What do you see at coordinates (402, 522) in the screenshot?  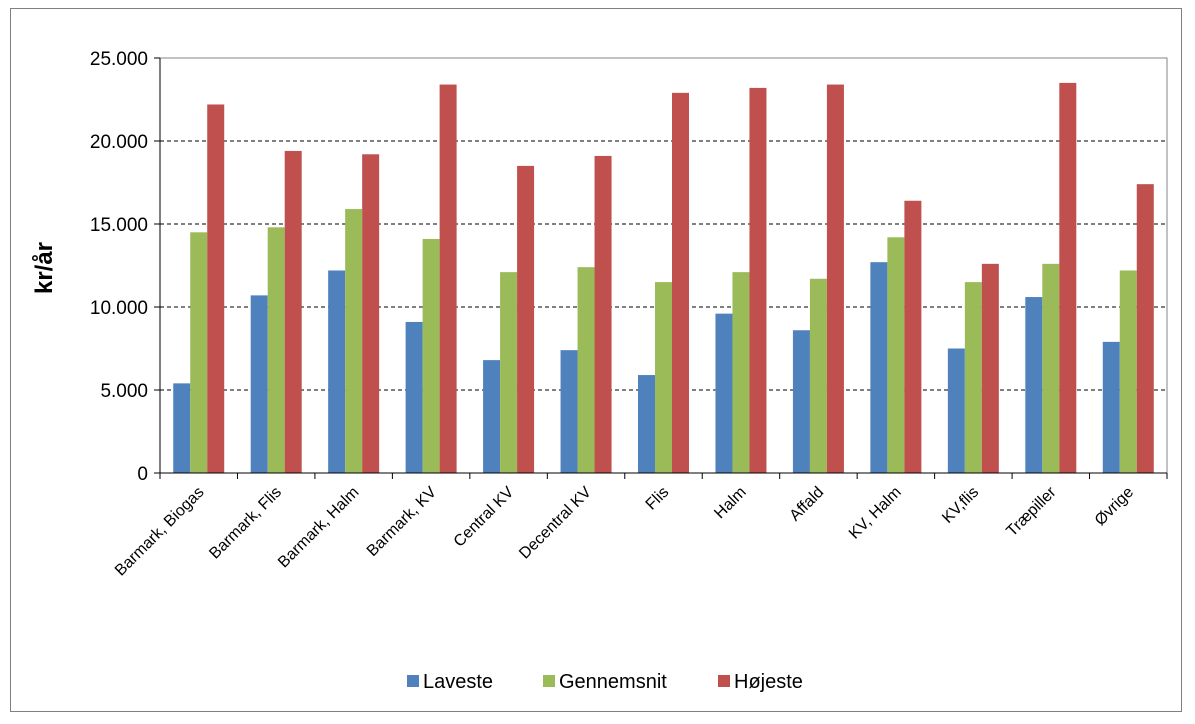 I see `x-category-label: Barmark, KV` at bounding box center [402, 522].